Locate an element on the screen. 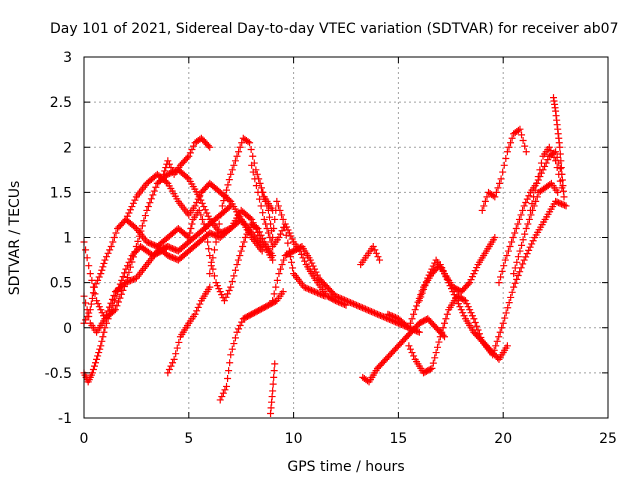 The width and height of the screenshot is (640, 480). y-tick-label: 1 is located at coordinates (67, 239).